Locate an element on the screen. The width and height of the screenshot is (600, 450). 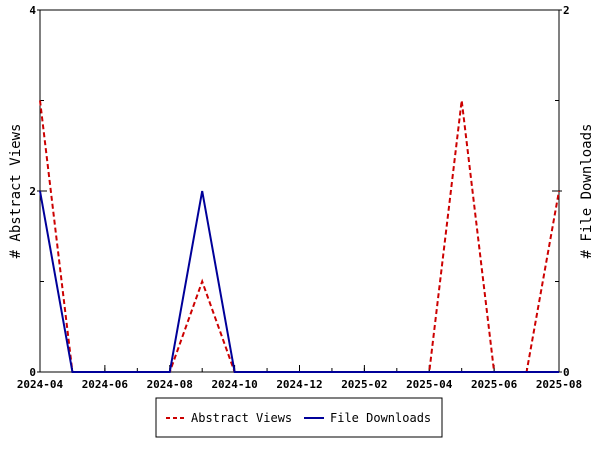
x-tick-label: 2024-08 is located at coordinates (170, 384).